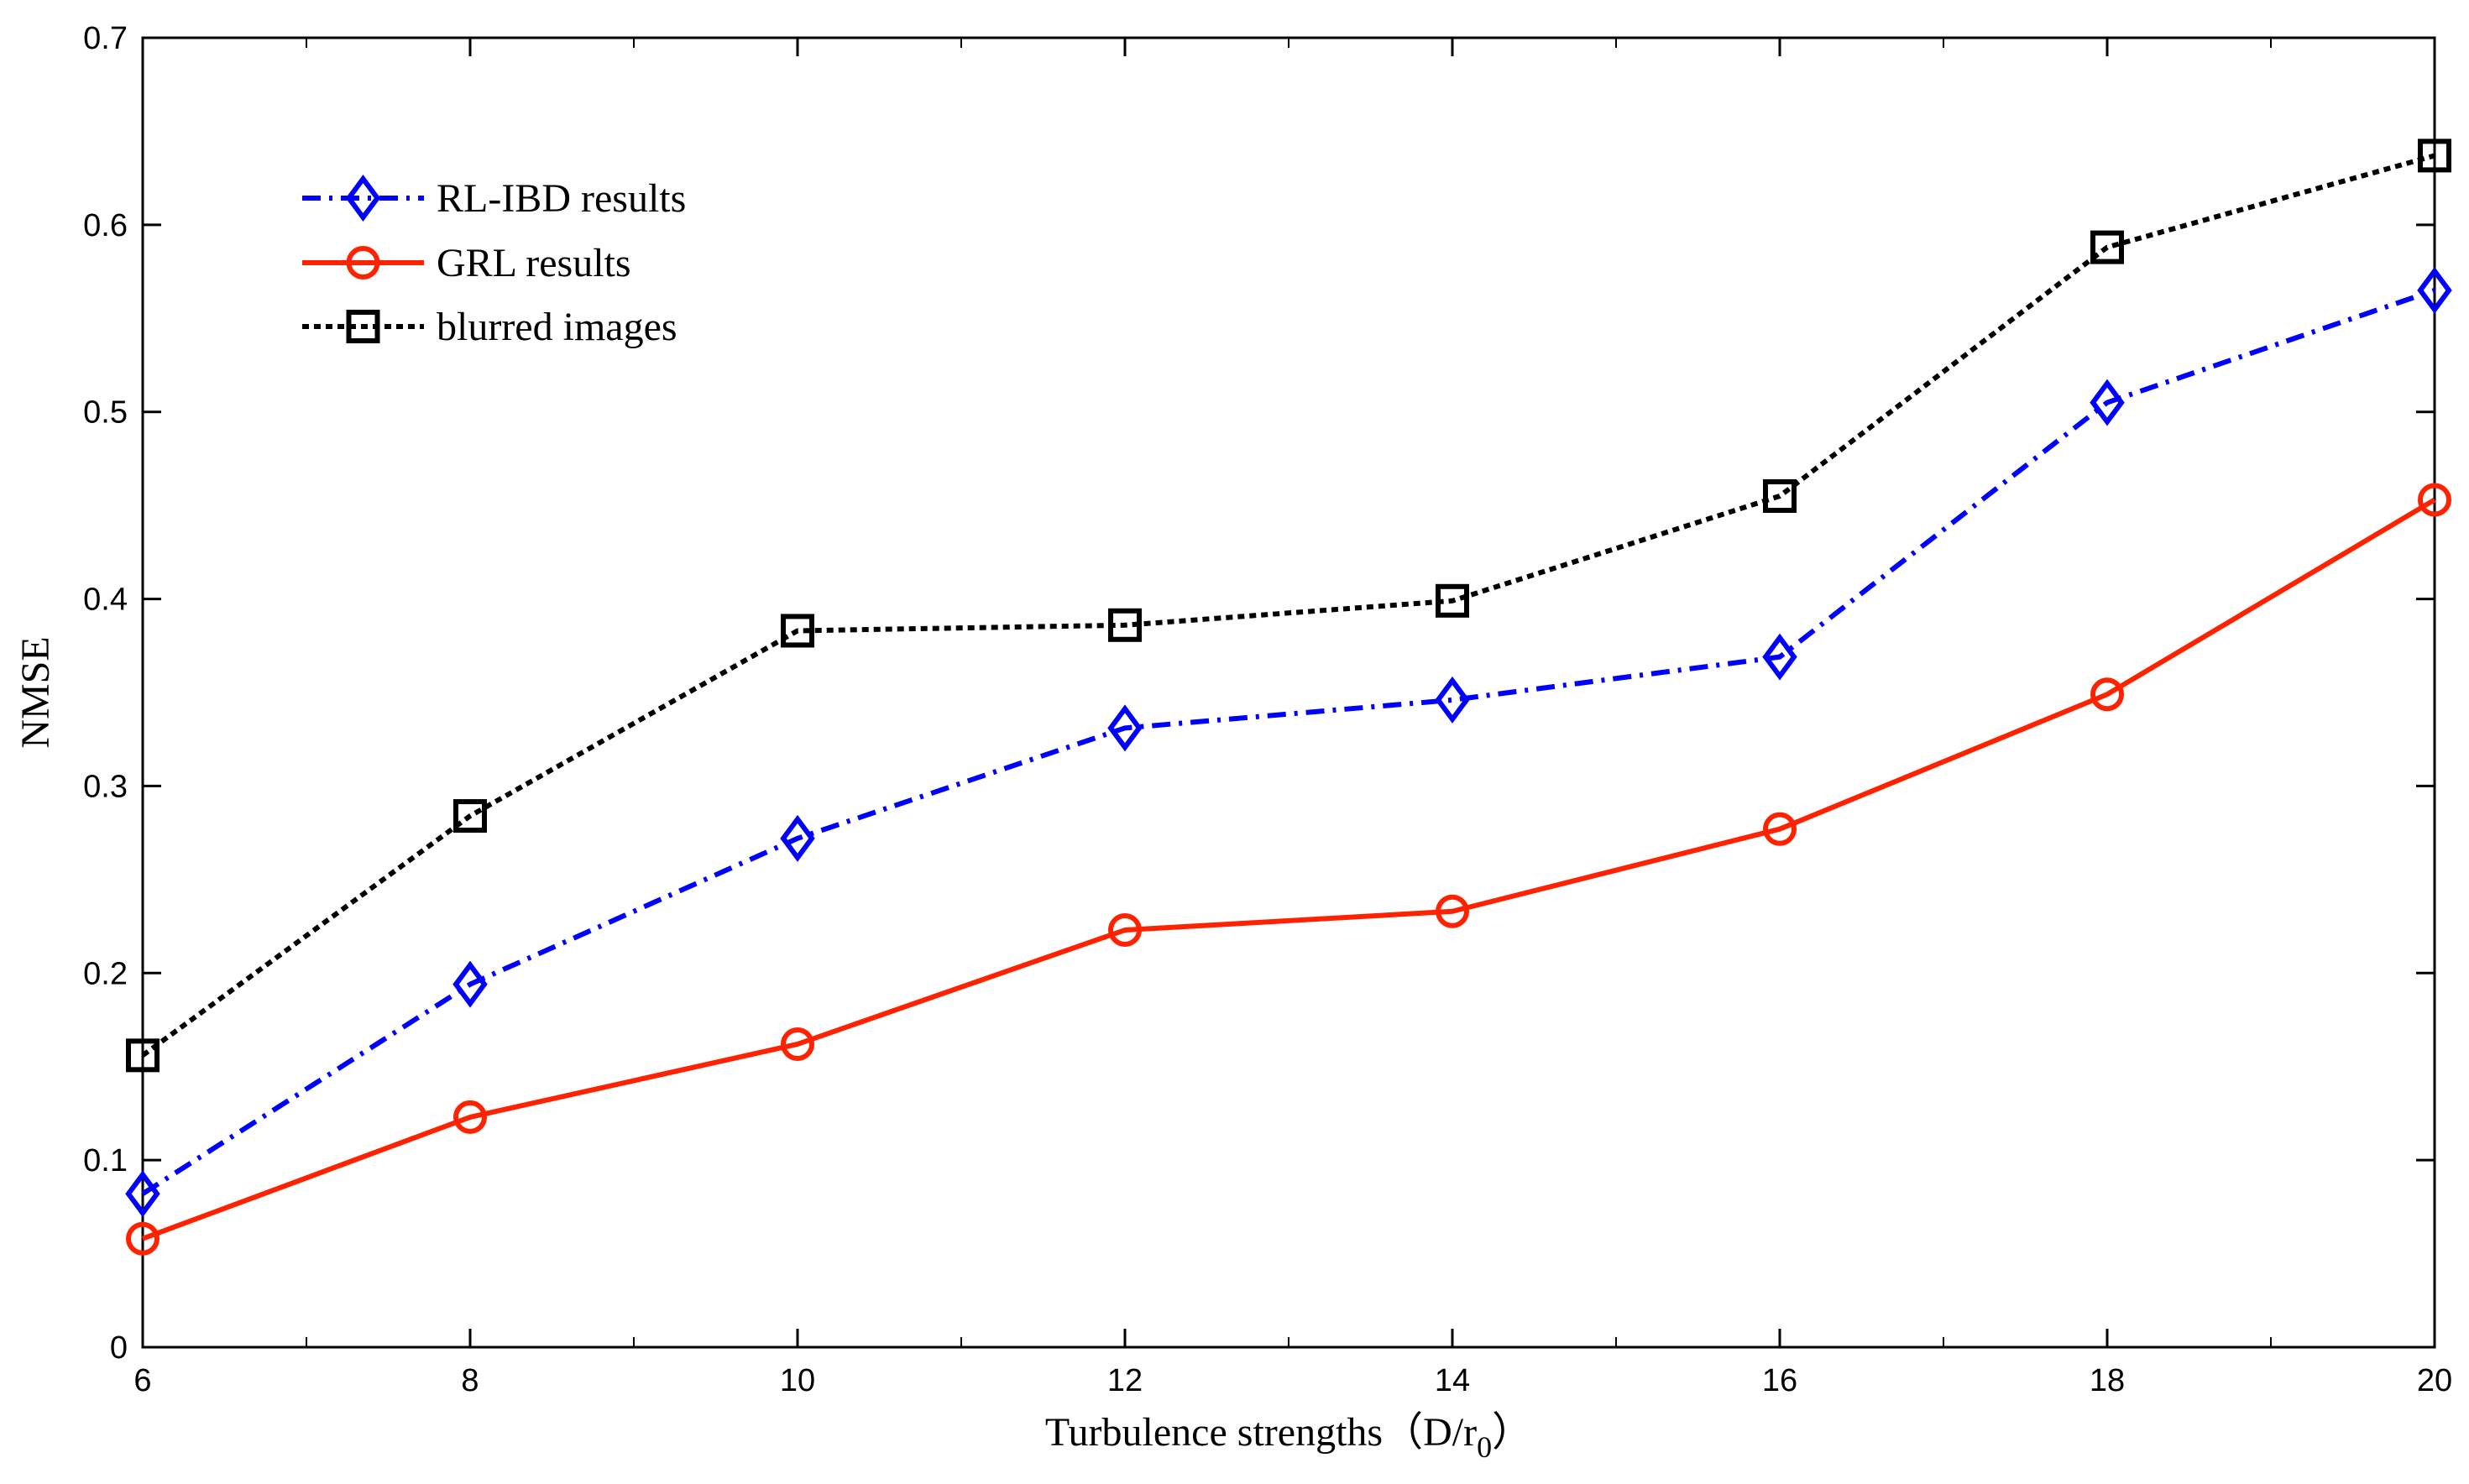 The width and height of the screenshot is (2469, 1484). What do you see at coordinates (36, 692) in the screenshot?
I see `y-axis-title: NMSE` at bounding box center [36, 692].